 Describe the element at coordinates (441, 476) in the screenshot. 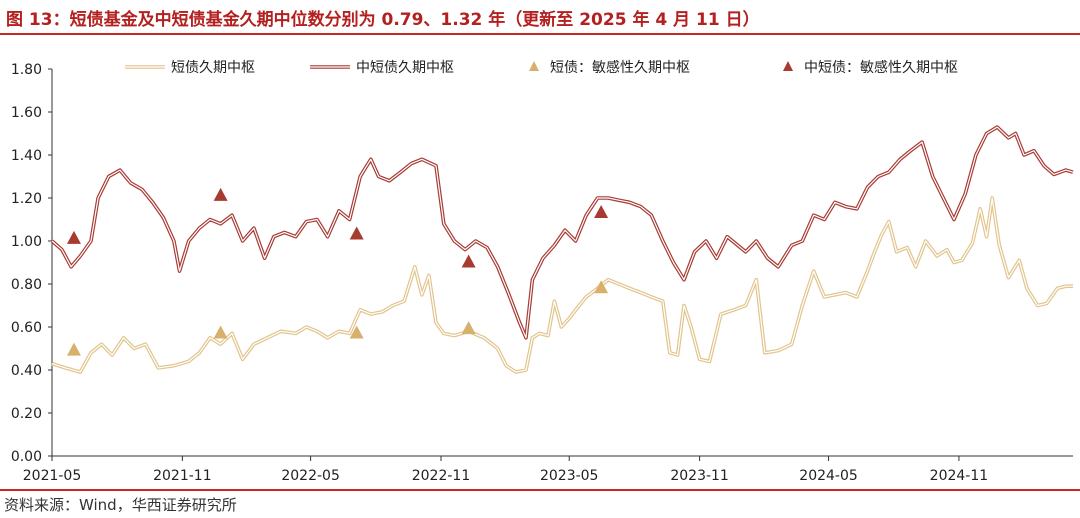

I see `x-tick-label: 2022-11` at that location.